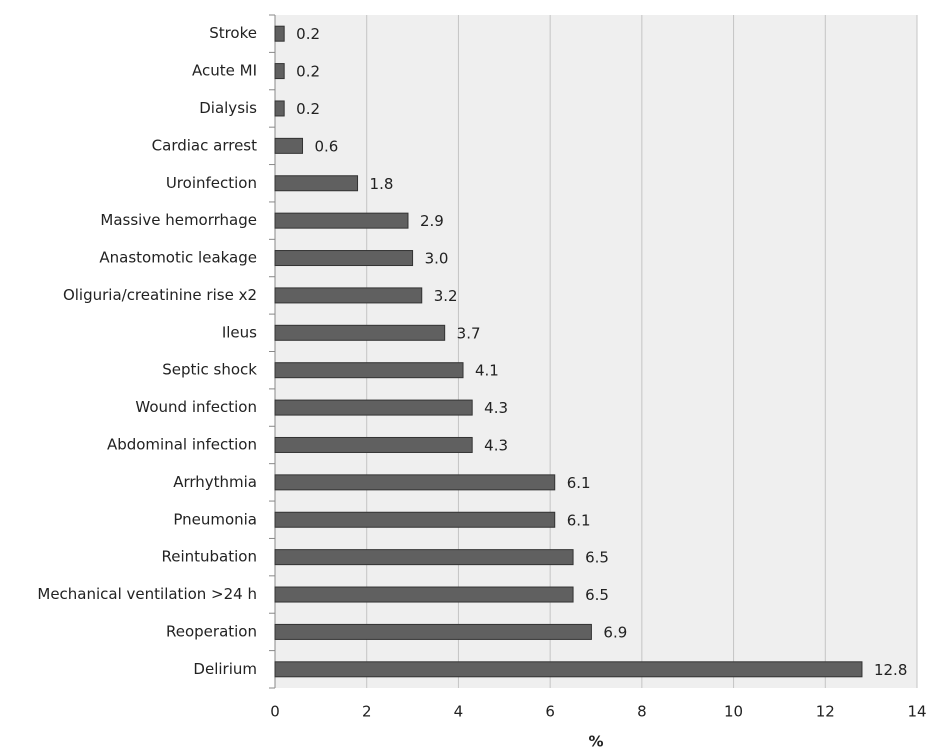 The height and width of the screenshot is (753, 928). Describe the element at coordinates (196, 407) in the screenshot. I see `y-tick-label: Wound infection` at that location.